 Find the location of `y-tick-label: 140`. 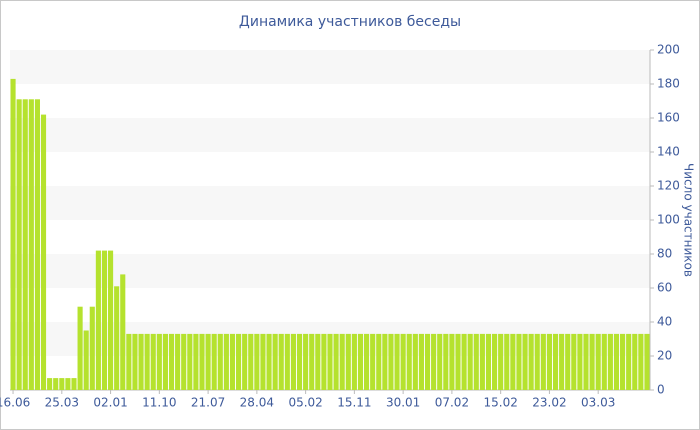

y-tick-label: 140 is located at coordinates (668, 152).